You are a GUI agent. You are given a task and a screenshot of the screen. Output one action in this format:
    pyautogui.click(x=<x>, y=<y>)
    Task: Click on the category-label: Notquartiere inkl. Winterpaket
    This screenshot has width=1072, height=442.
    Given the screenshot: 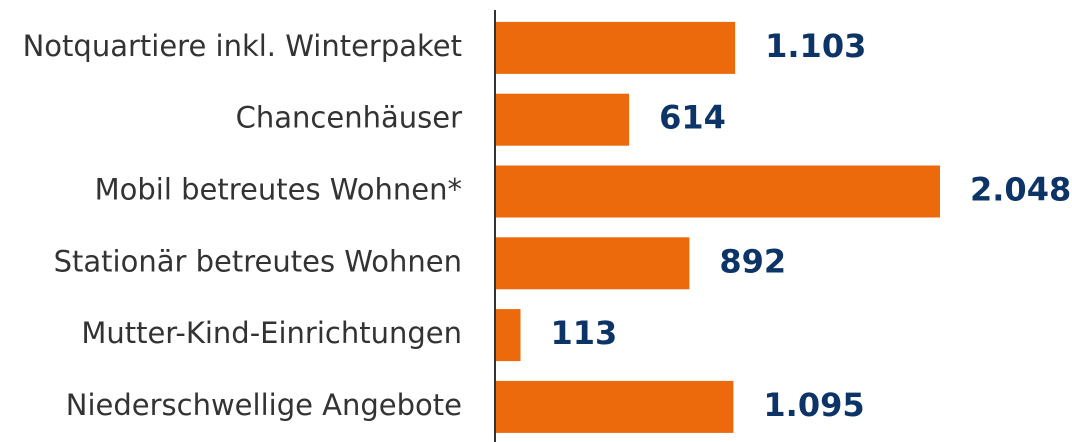 What is the action you would take?
    pyautogui.click(x=242, y=46)
    